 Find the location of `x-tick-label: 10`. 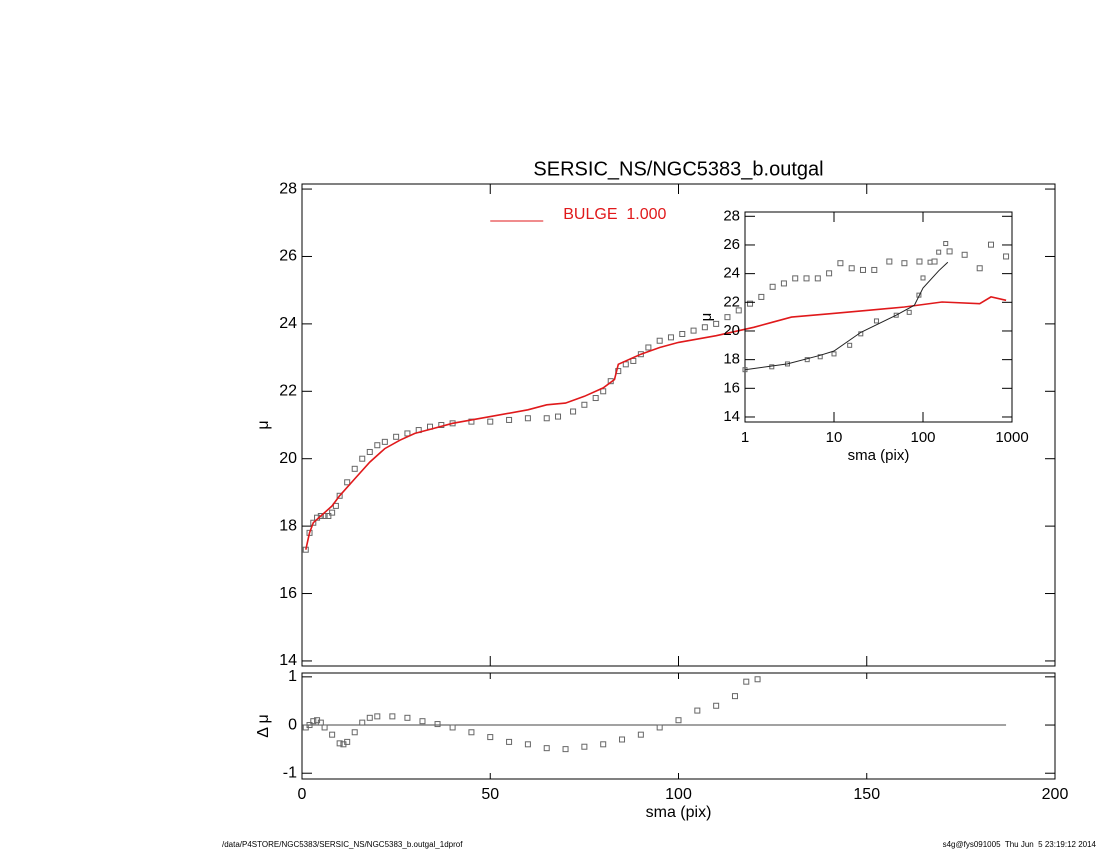

x-tick-label: 10 is located at coordinates (834, 437).